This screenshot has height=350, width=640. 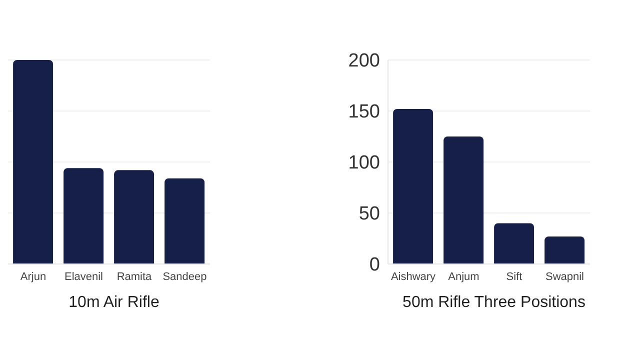 I want to click on y-tick-label: 150, so click(x=364, y=112).